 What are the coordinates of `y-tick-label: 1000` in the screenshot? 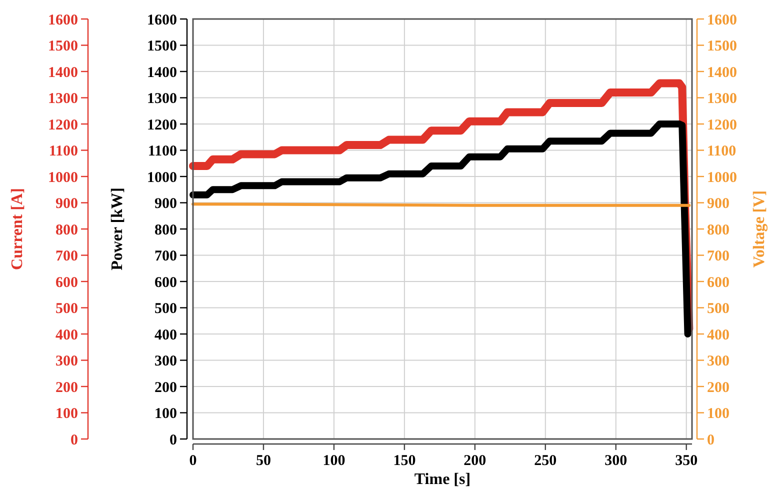 It's located at (162, 178).